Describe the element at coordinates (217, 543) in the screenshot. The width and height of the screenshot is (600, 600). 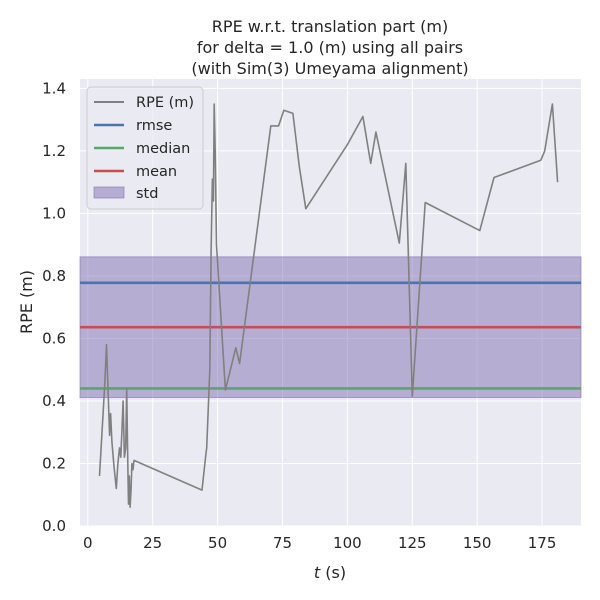
I see `x-tick-label: 50` at that location.